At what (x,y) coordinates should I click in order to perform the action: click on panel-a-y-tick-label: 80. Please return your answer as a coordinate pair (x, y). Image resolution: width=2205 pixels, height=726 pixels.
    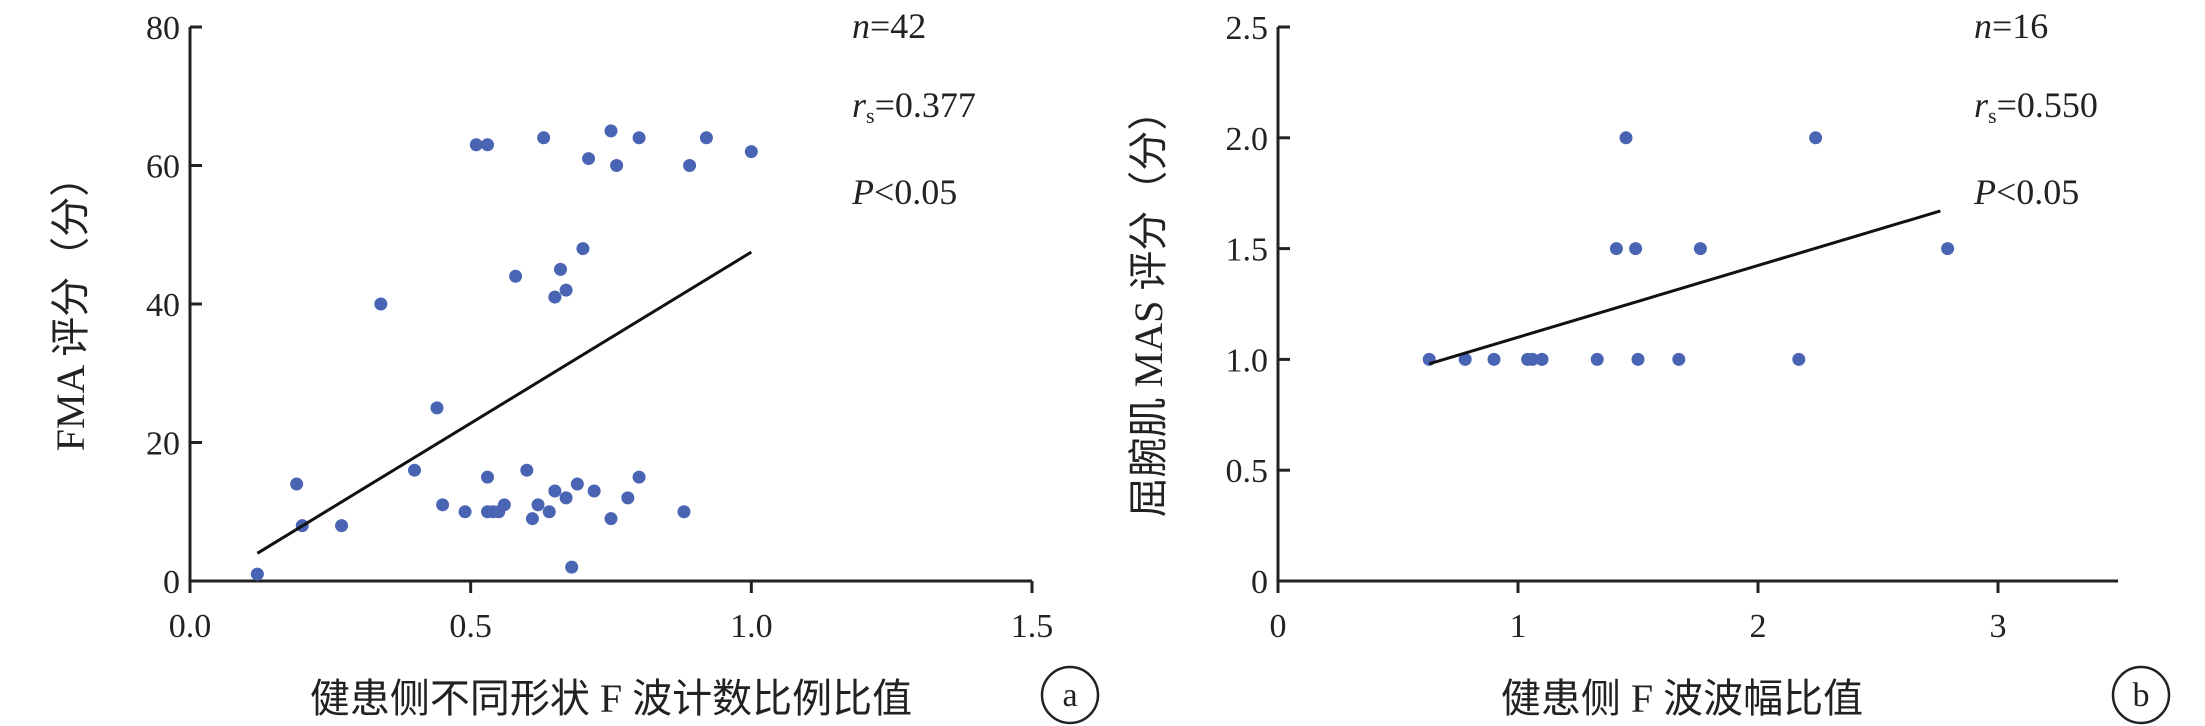
    Looking at the image, I should click on (163, 28).